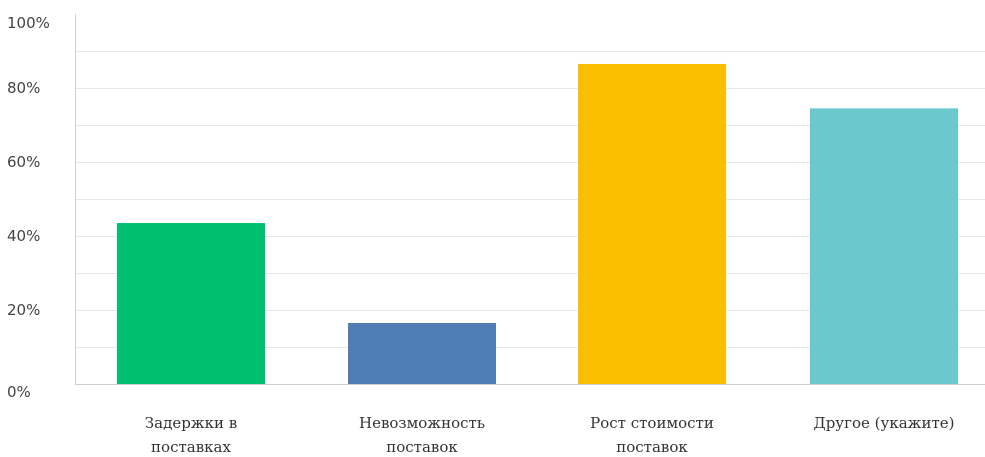  What do you see at coordinates (652, 423) in the screenshot?
I see `x-tick-label-line: Рост стоимости` at bounding box center [652, 423].